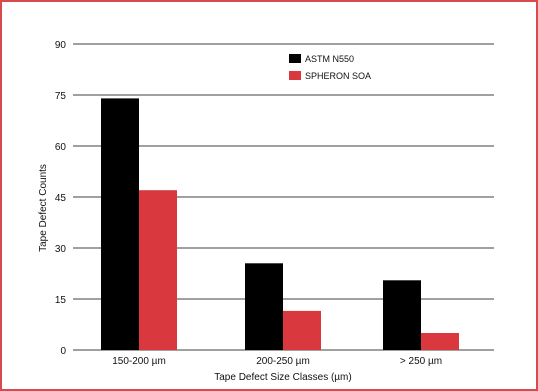  I want to click on y-tick-label: 30, so click(61, 249).